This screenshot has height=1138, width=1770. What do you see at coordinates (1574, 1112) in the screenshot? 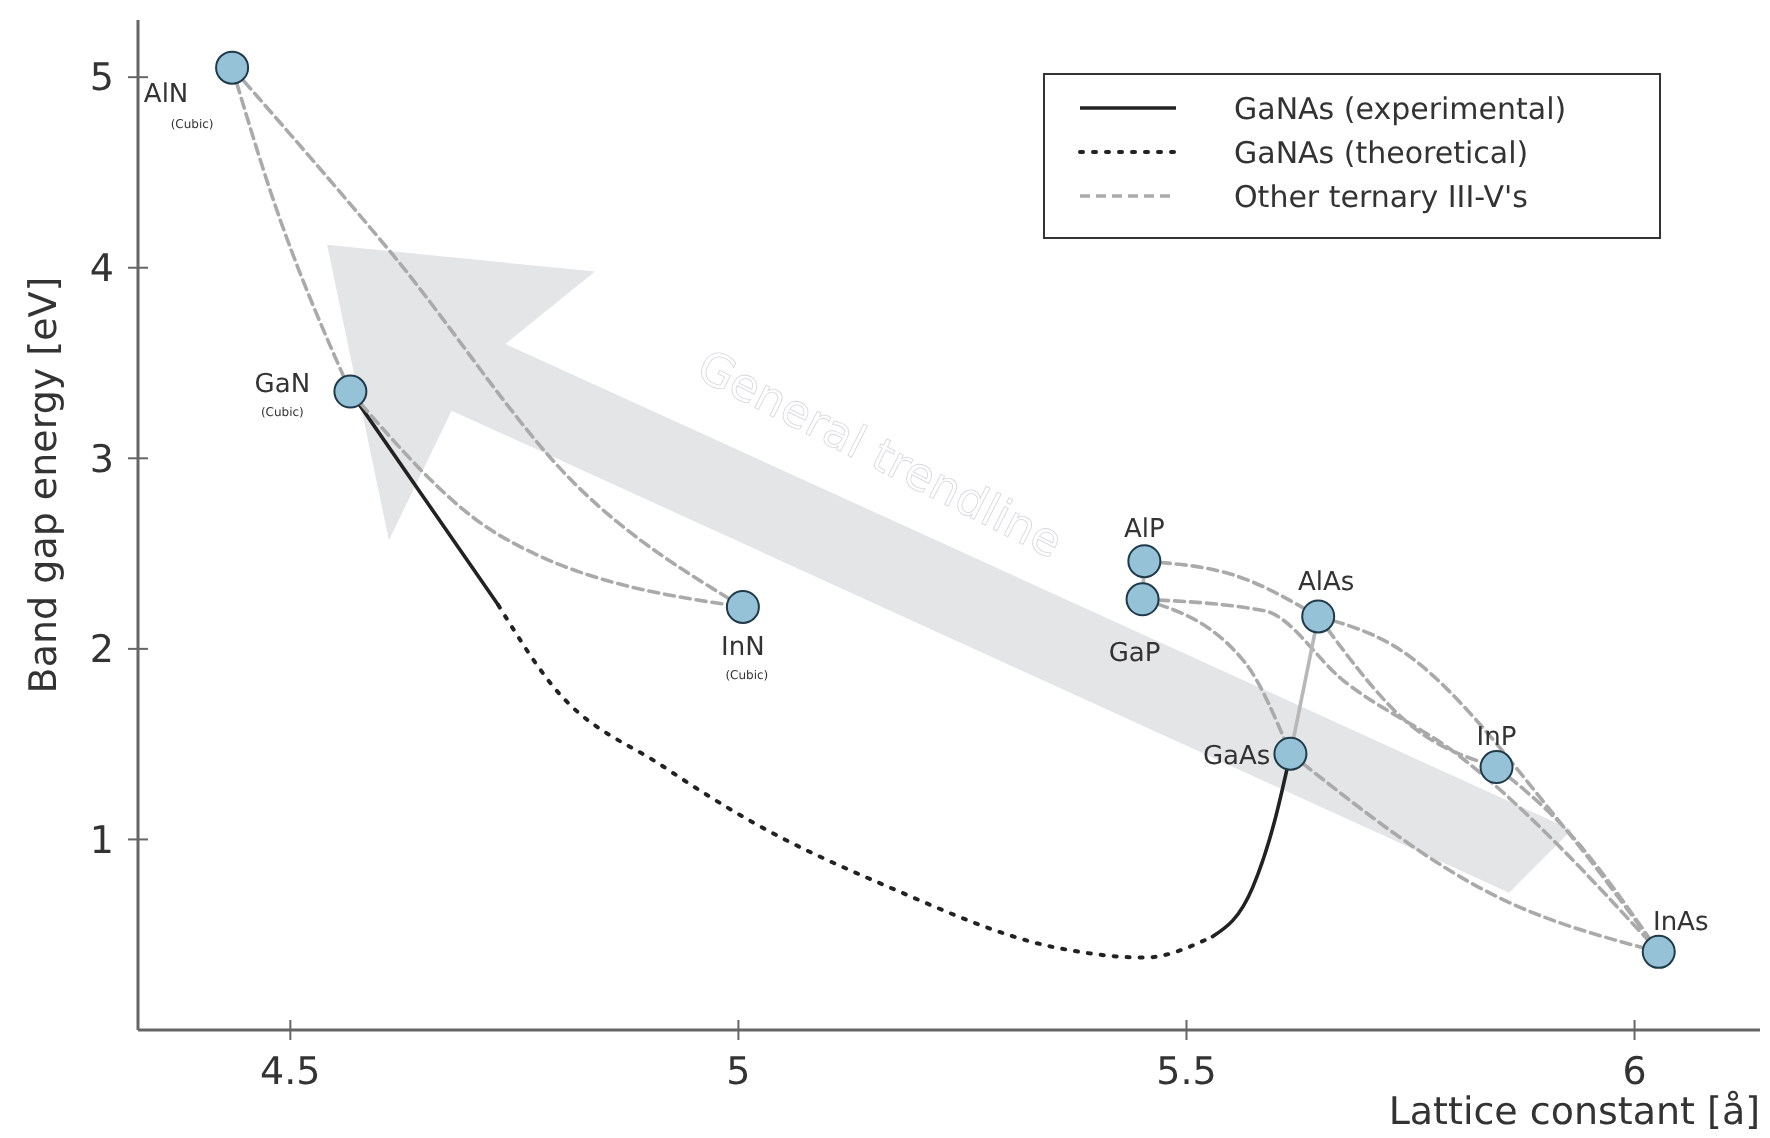
I see `x-axis-title: Lattice constant [å]` at bounding box center [1574, 1112].